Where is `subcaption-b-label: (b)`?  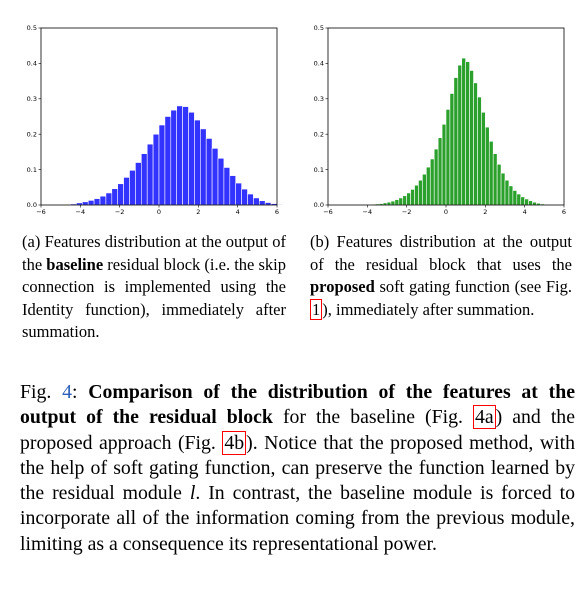 subcaption-b-label: (b) is located at coordinates (320, 241).